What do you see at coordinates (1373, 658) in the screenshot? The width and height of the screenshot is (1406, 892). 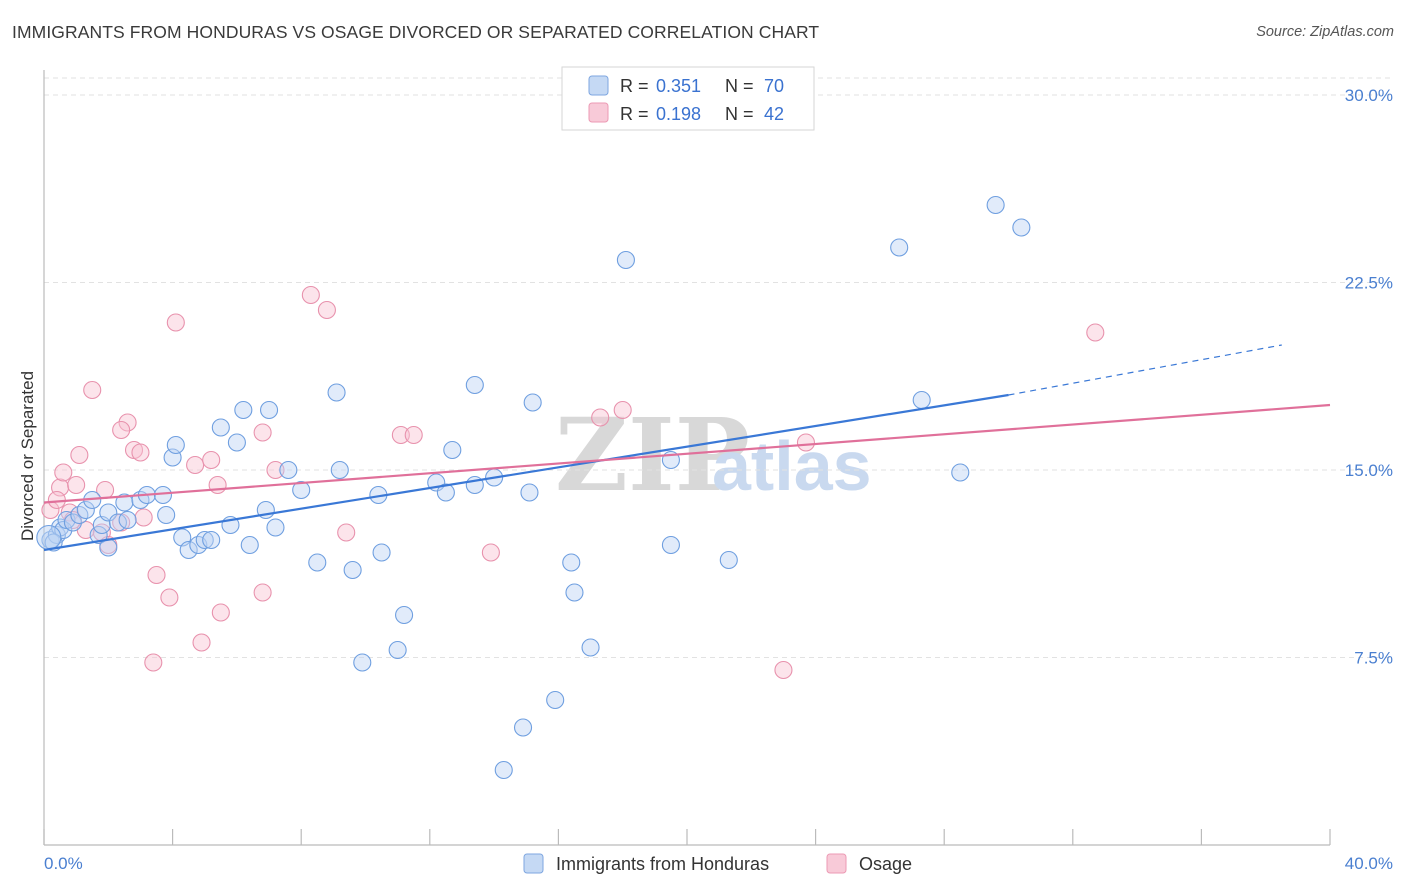 I see `y-tick-label: 7.5%` at bounding box center [1373, 658].